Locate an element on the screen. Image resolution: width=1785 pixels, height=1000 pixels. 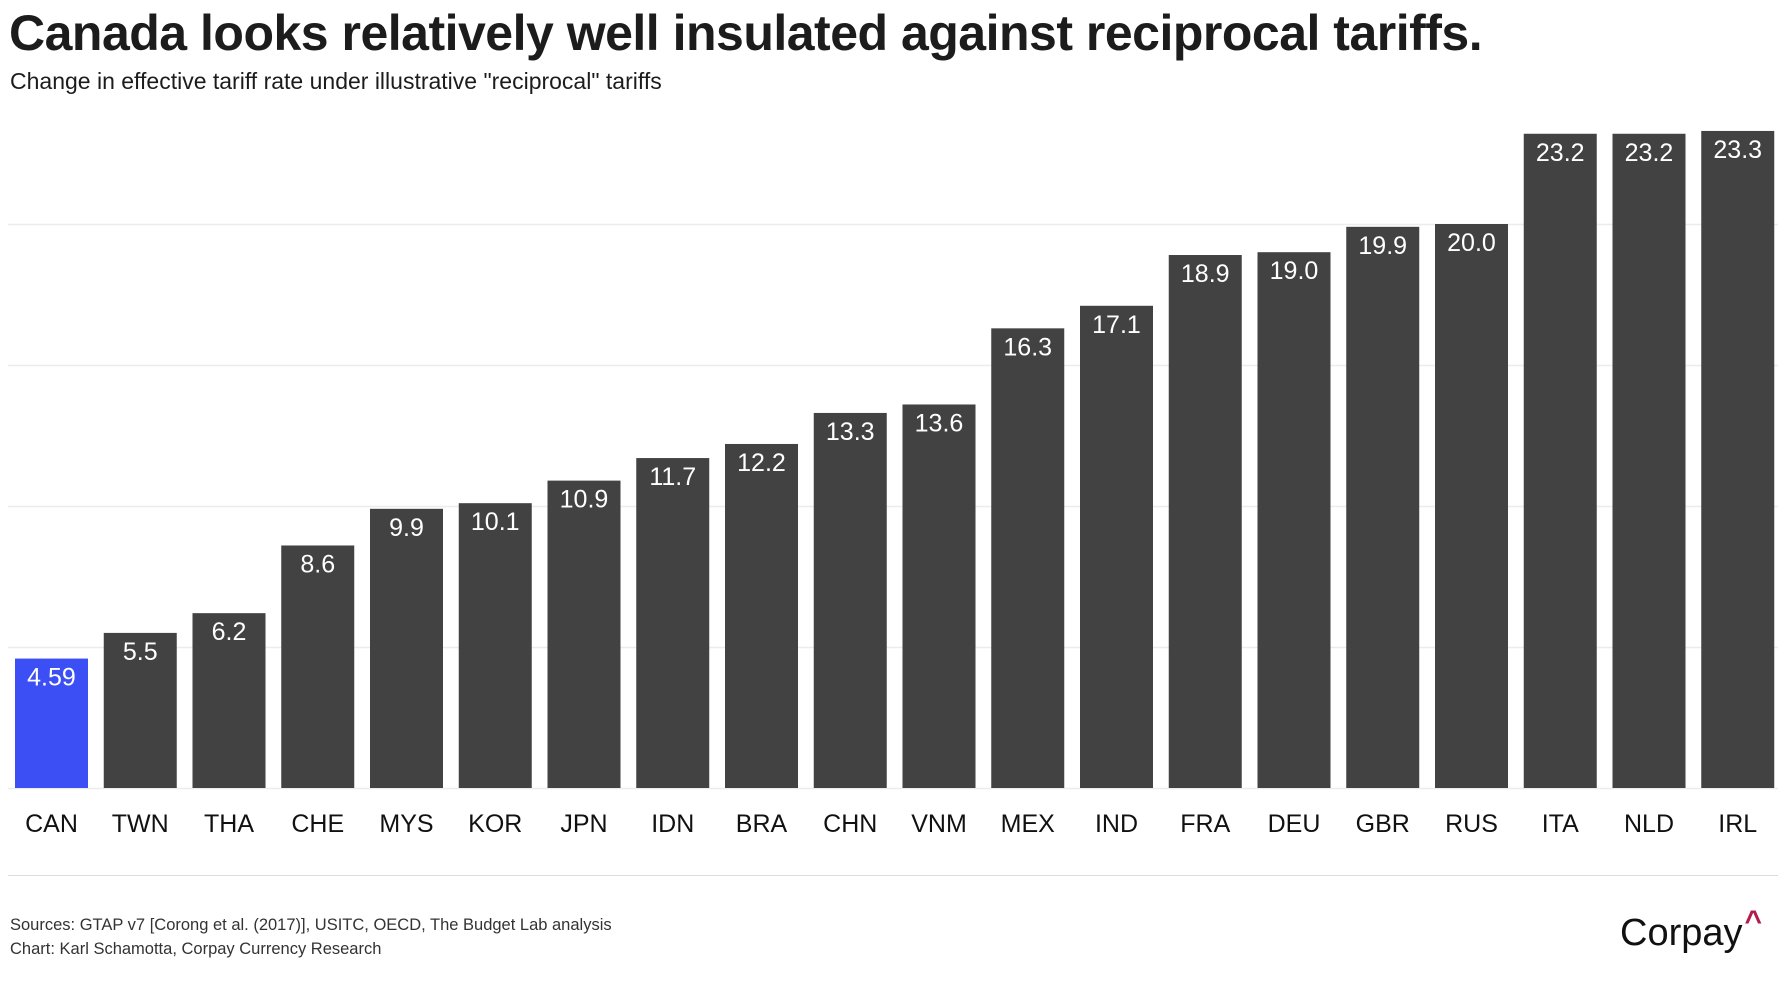
footer-divider is located at coordinates (893, 875).